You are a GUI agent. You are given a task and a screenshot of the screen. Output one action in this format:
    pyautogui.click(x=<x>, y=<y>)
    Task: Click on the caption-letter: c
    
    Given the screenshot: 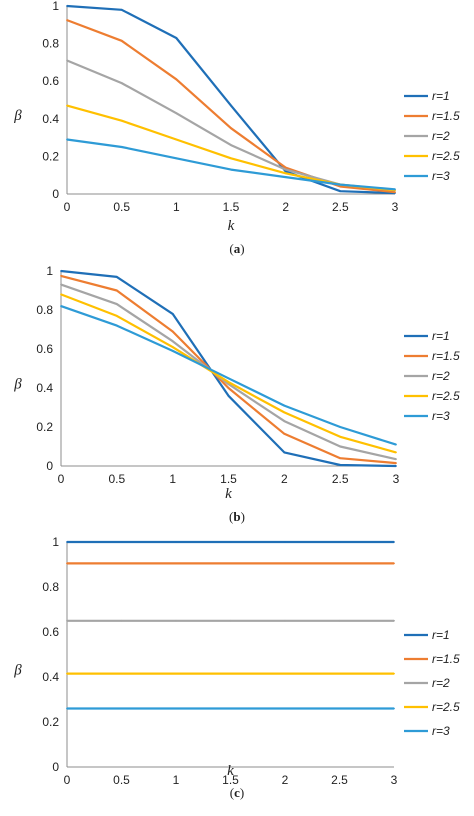 What is the action you would take?
    pyautogui.click(x=237, y=792)
    